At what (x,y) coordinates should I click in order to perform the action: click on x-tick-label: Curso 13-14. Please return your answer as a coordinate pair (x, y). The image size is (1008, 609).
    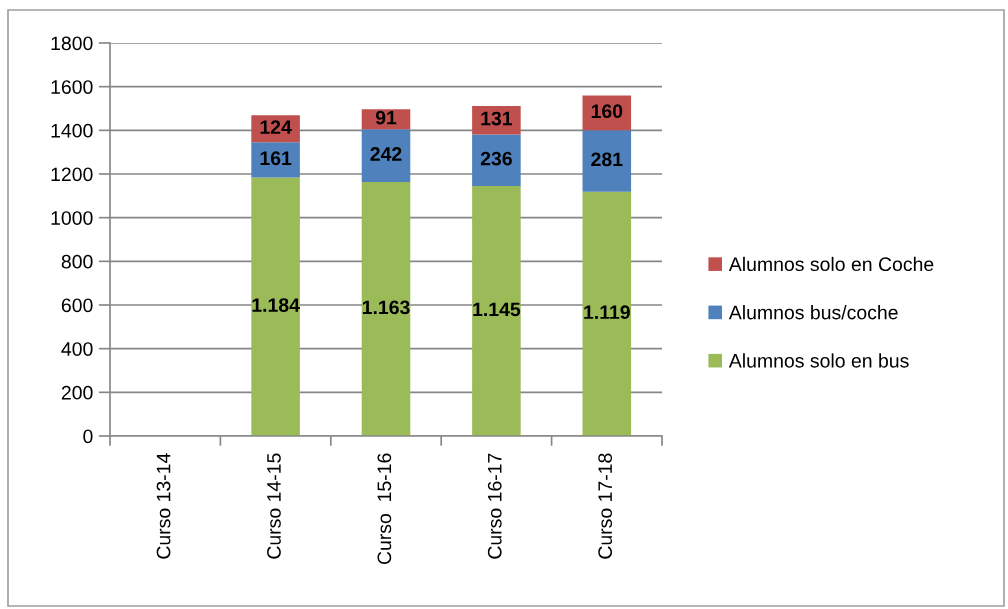
    Looking at the image, I should click on (163, 506).